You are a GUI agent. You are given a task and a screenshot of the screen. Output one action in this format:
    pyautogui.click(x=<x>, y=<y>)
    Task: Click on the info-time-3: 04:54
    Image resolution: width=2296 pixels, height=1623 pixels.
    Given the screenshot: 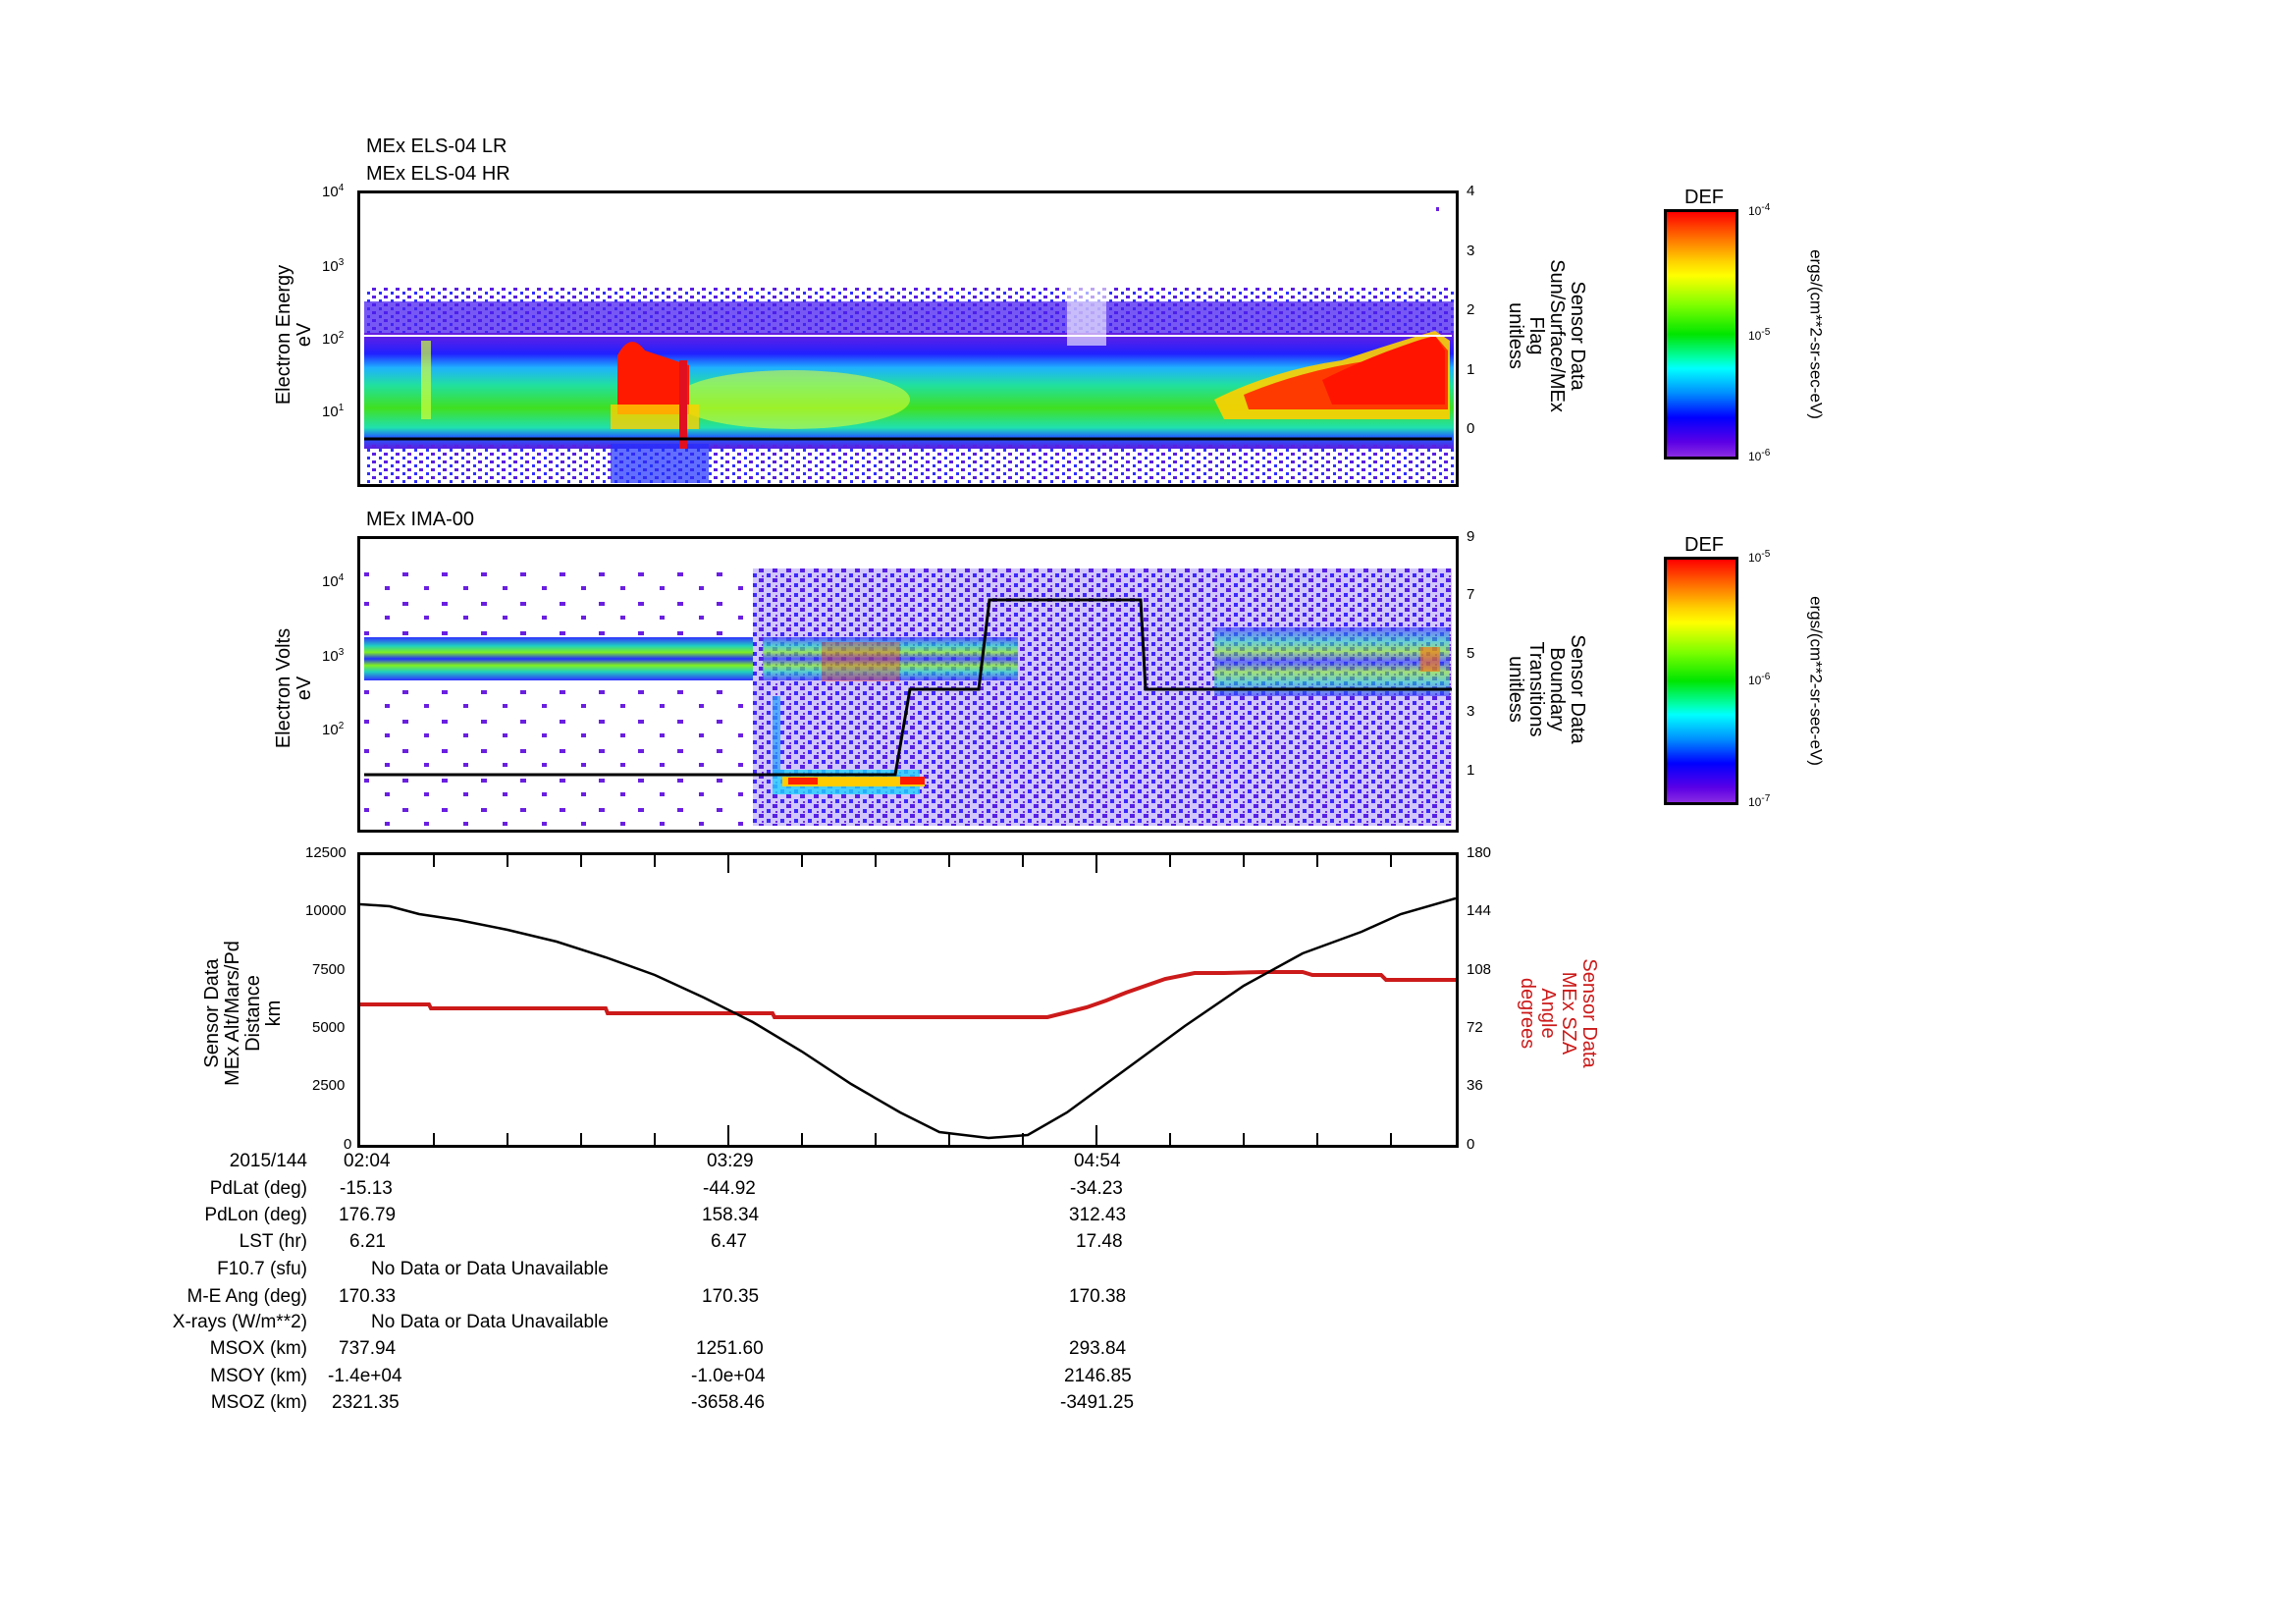 What is the action you would take?
    pyautogui.click(x=1097, y=1161)
    